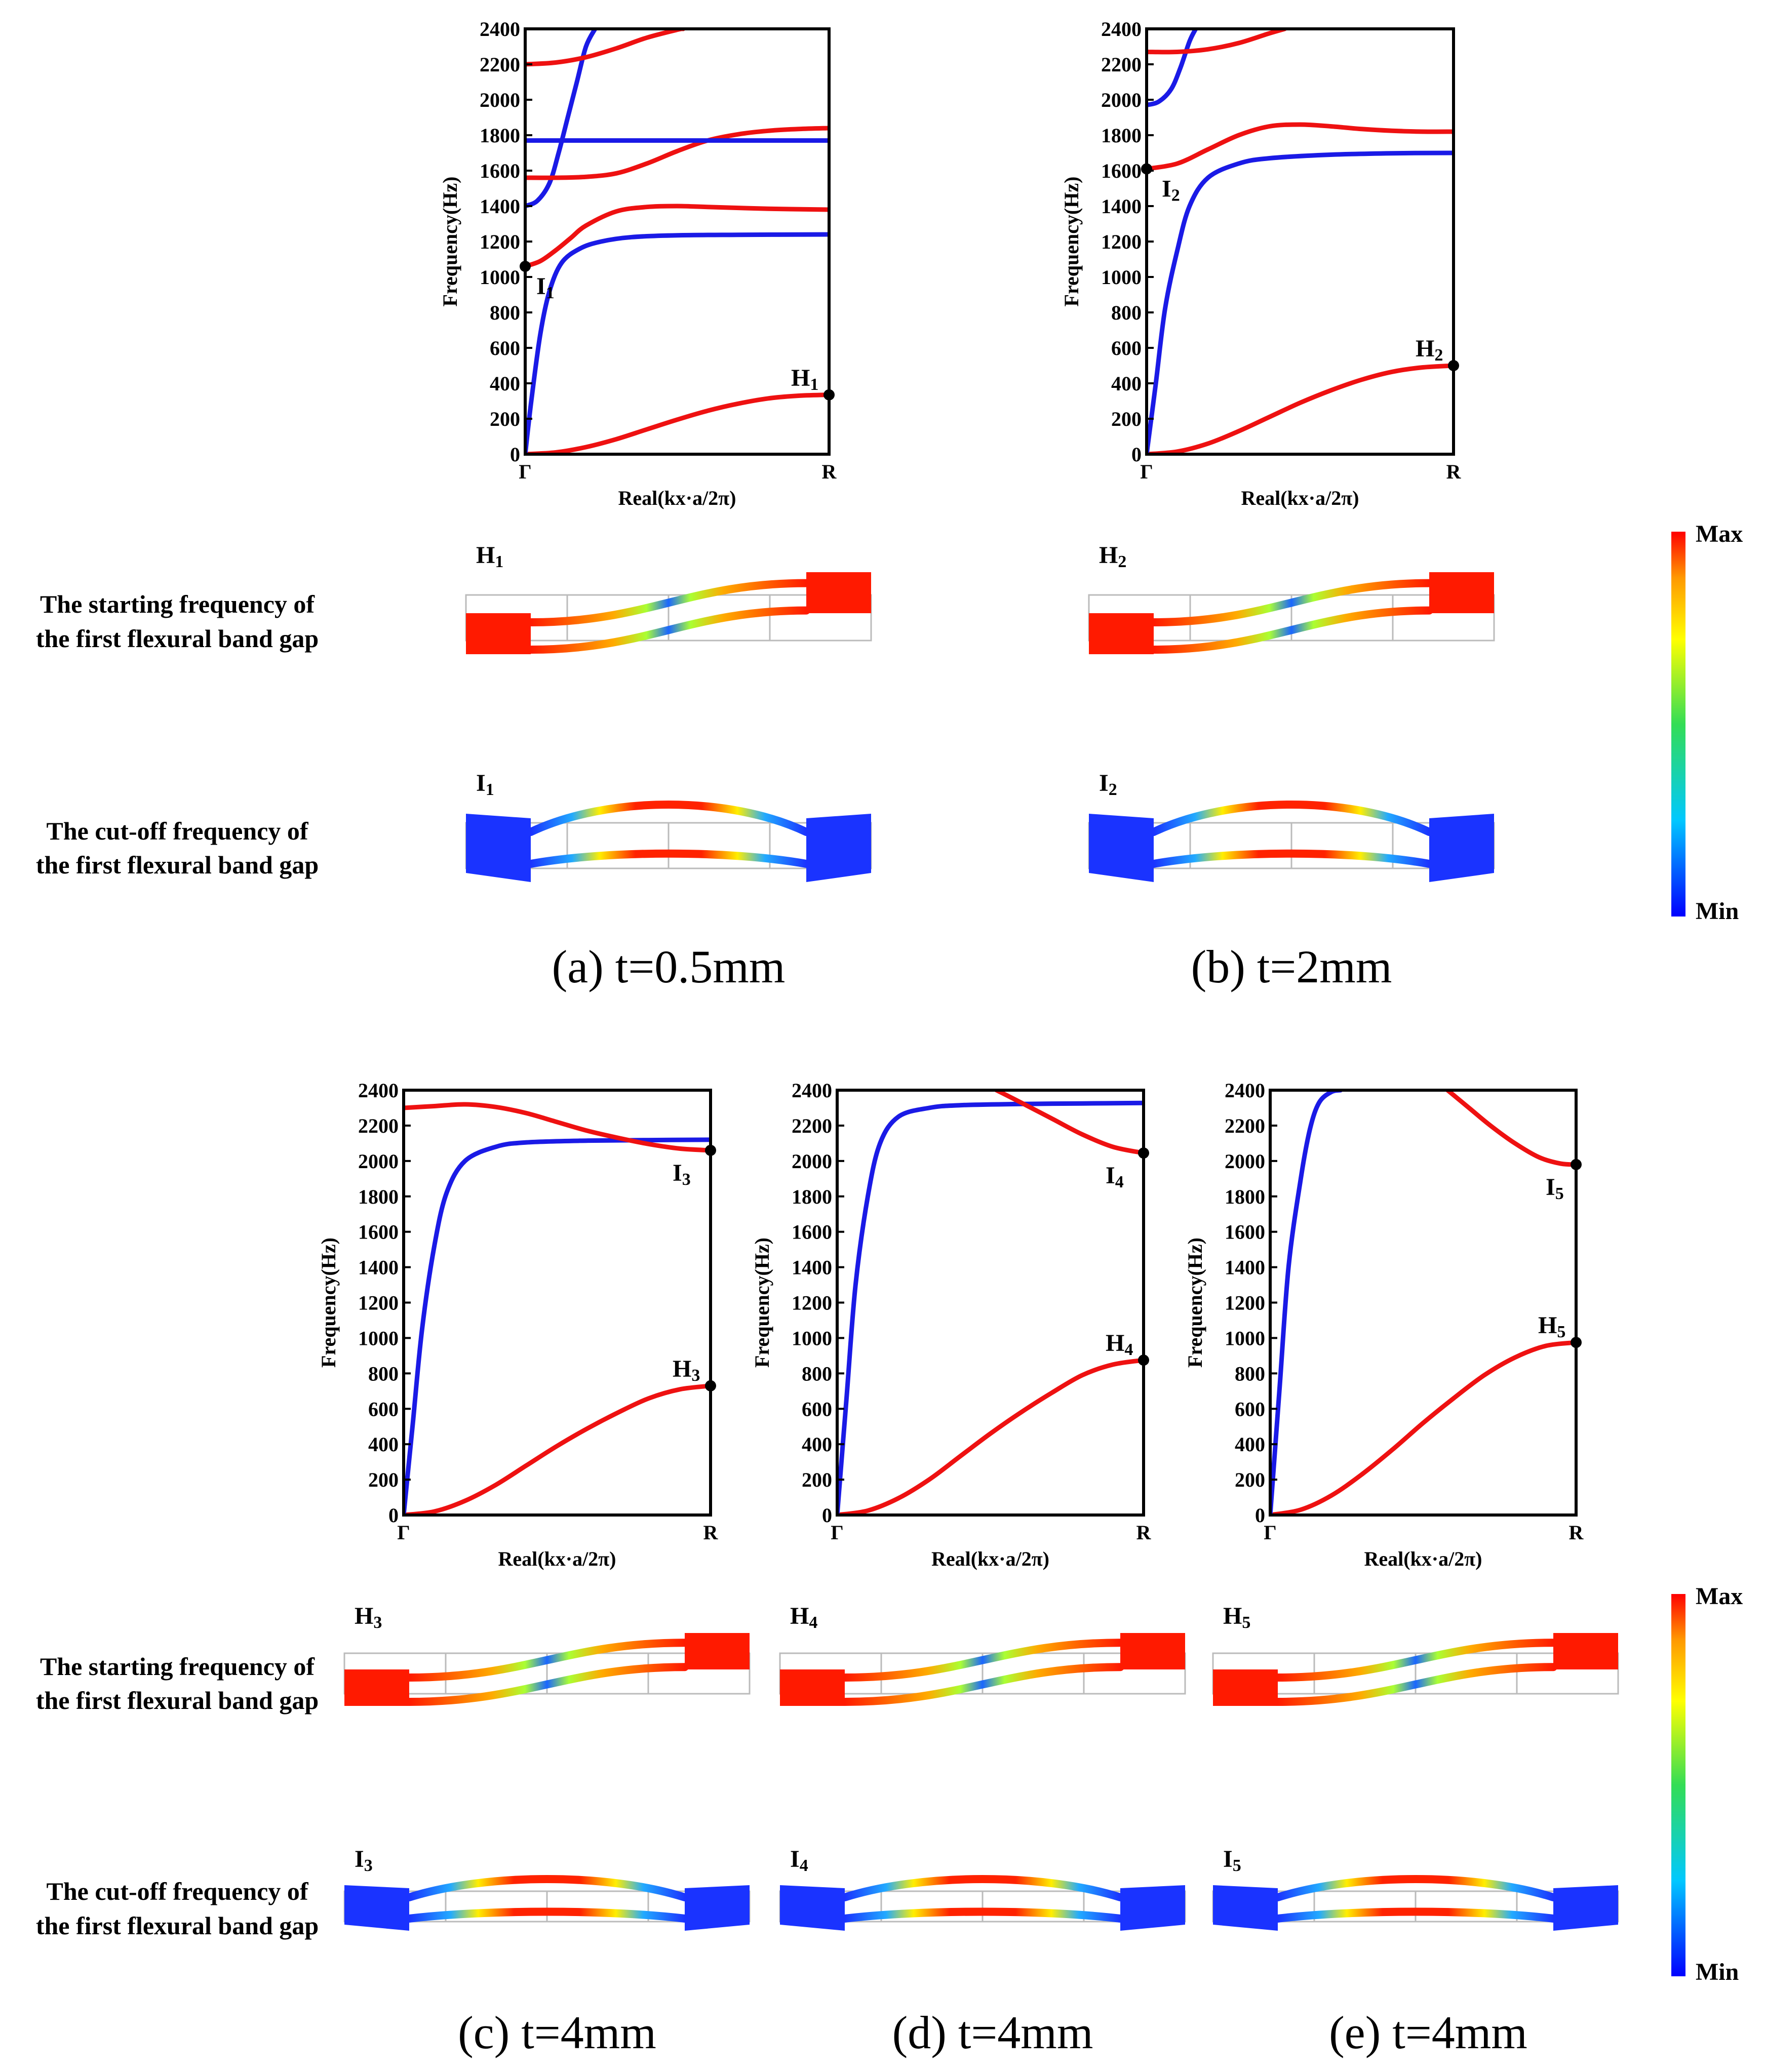 The image size is (1765, 2072). I want to click on mode-shape-H-5: H5, so click(1415, 1654).